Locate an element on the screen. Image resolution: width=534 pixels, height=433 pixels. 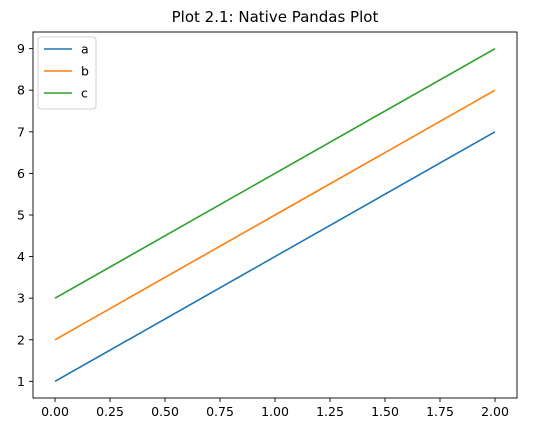
x-tick-label: 0.75 is located at coordinates (220, 411).